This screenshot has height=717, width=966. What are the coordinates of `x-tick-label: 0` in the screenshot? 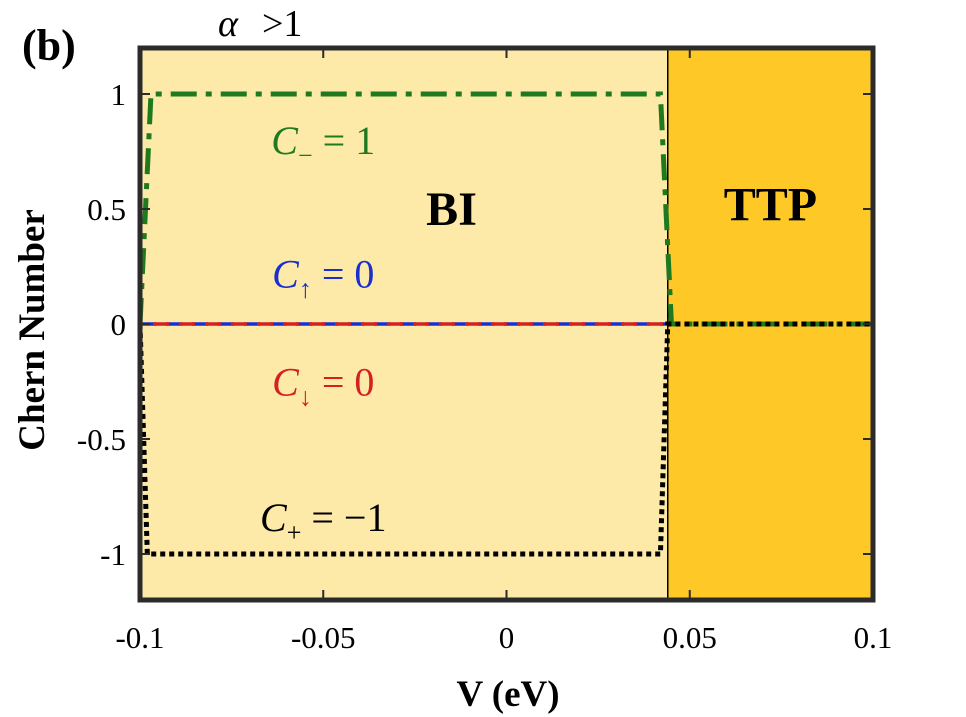 It's located at (507, 637).